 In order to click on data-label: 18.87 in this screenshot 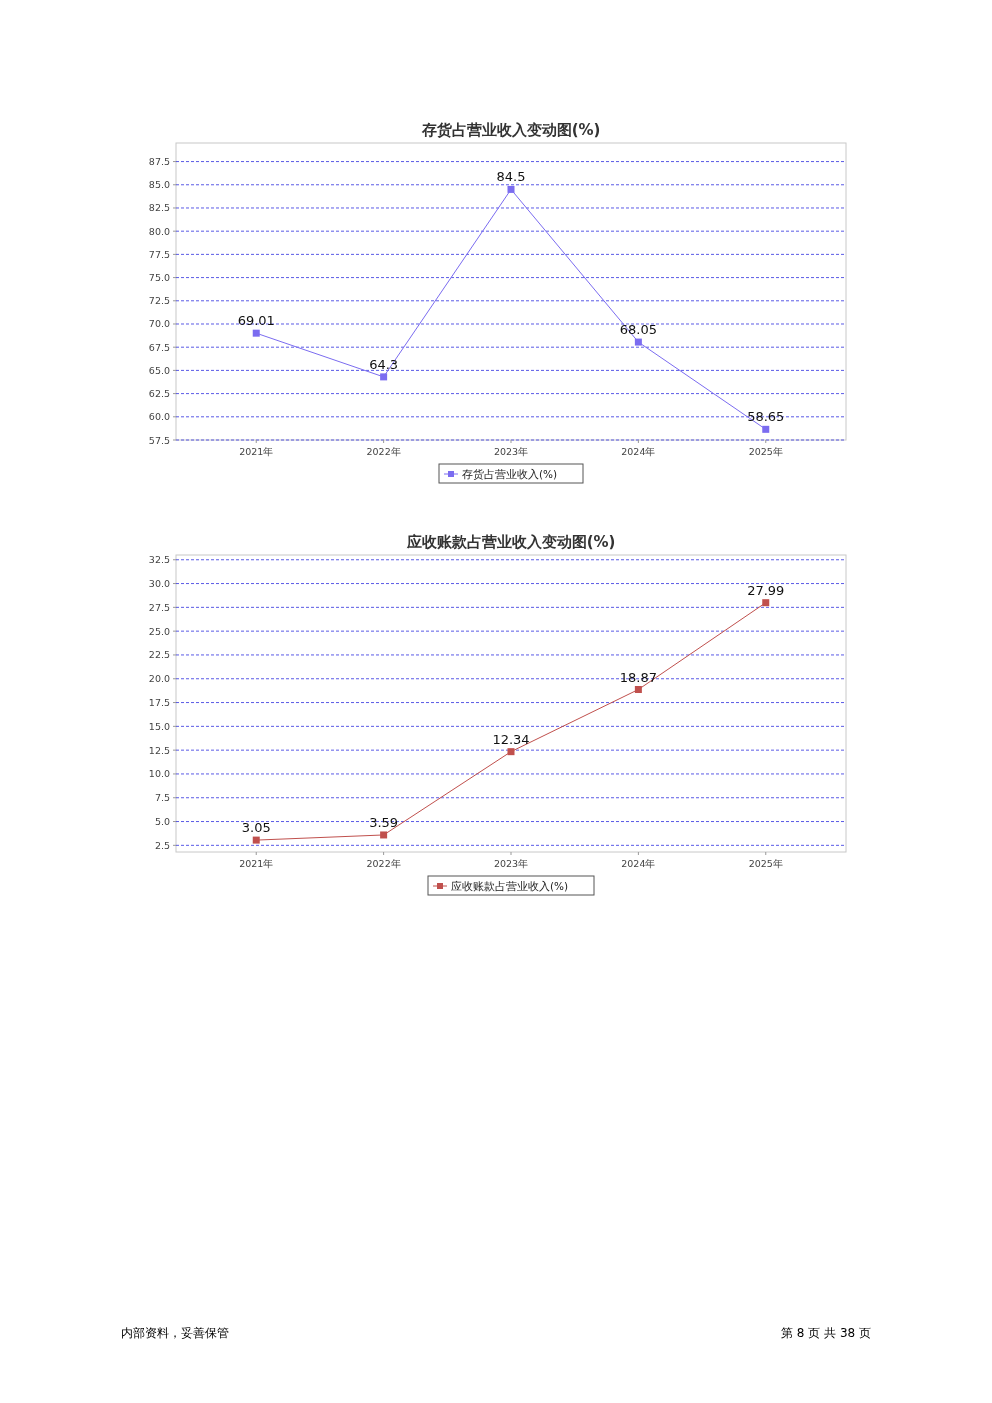, I will do `click(638, 677)`.